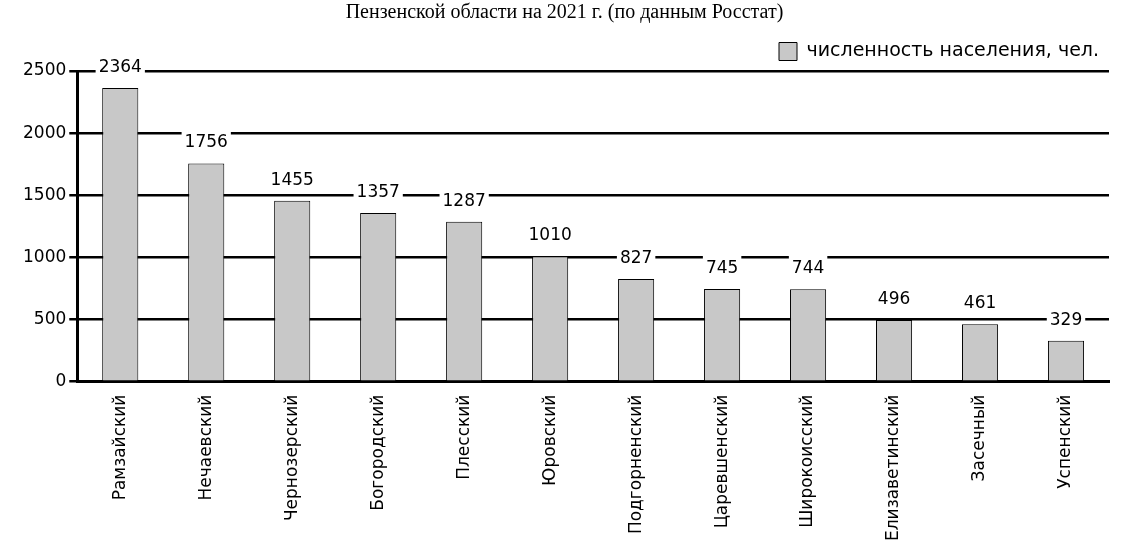 This screenshot has width=1129, height=549. What do you see at coordinates (806, 461) in the screenshot?
I see `x-tick-label: Широкоисский` at bounding box center [806, 461].